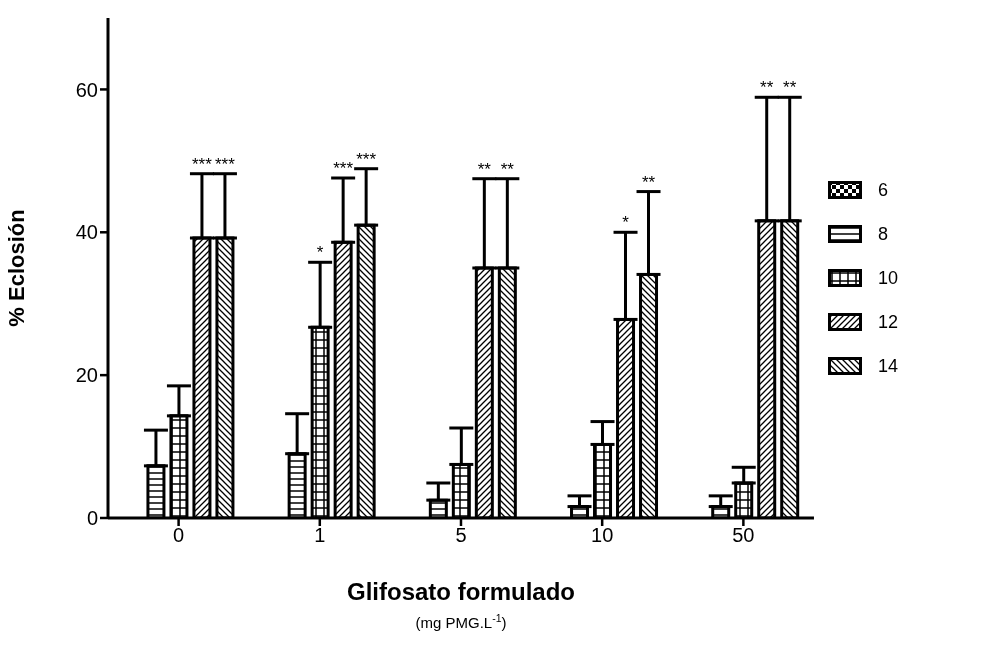  What do you see at coordinates (460, 604) in the screenshot?
I see `x-axis-title: Glifosato formulado (mg PMG.L$^{-1}$)` at bounding box center [460, 604].